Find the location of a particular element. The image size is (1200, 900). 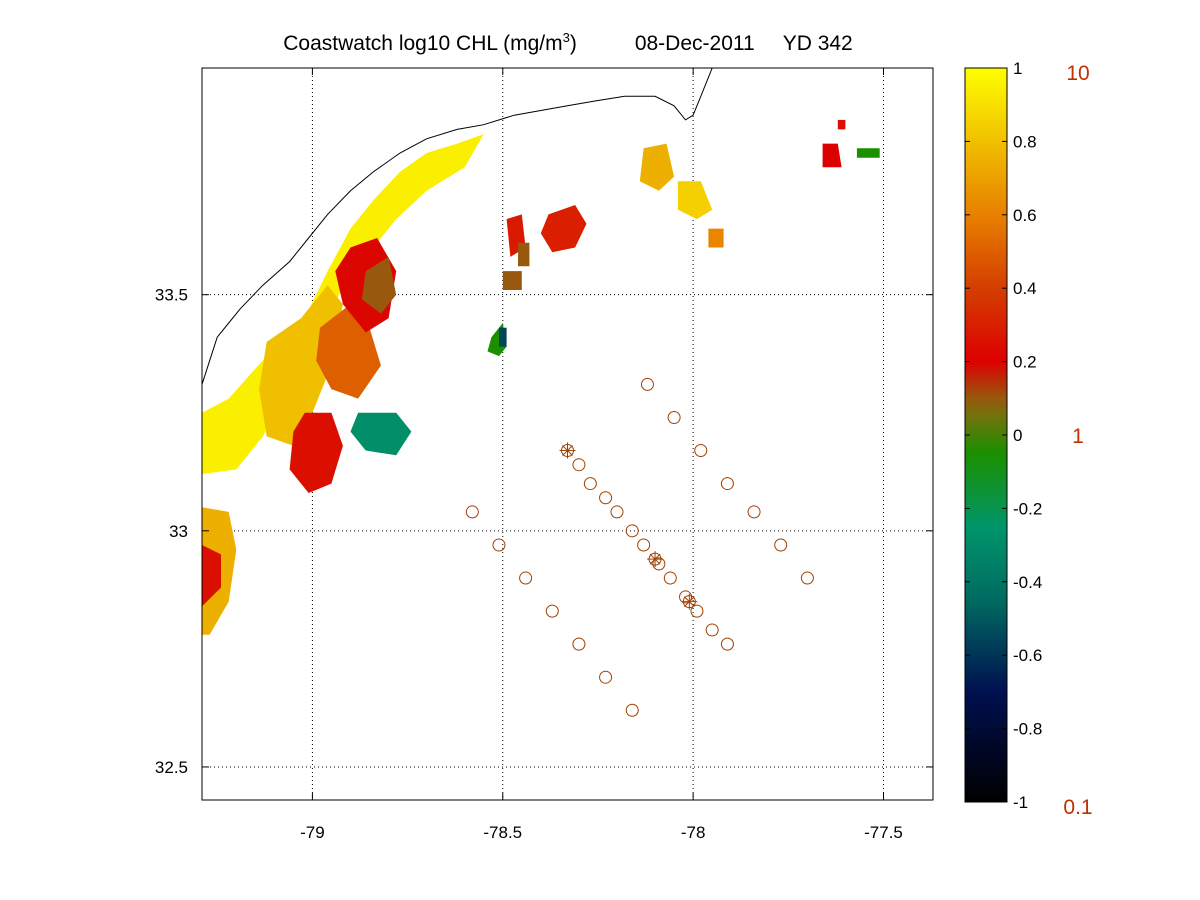

y-tick-label: 33.5 is located at coordinates (171, 295).